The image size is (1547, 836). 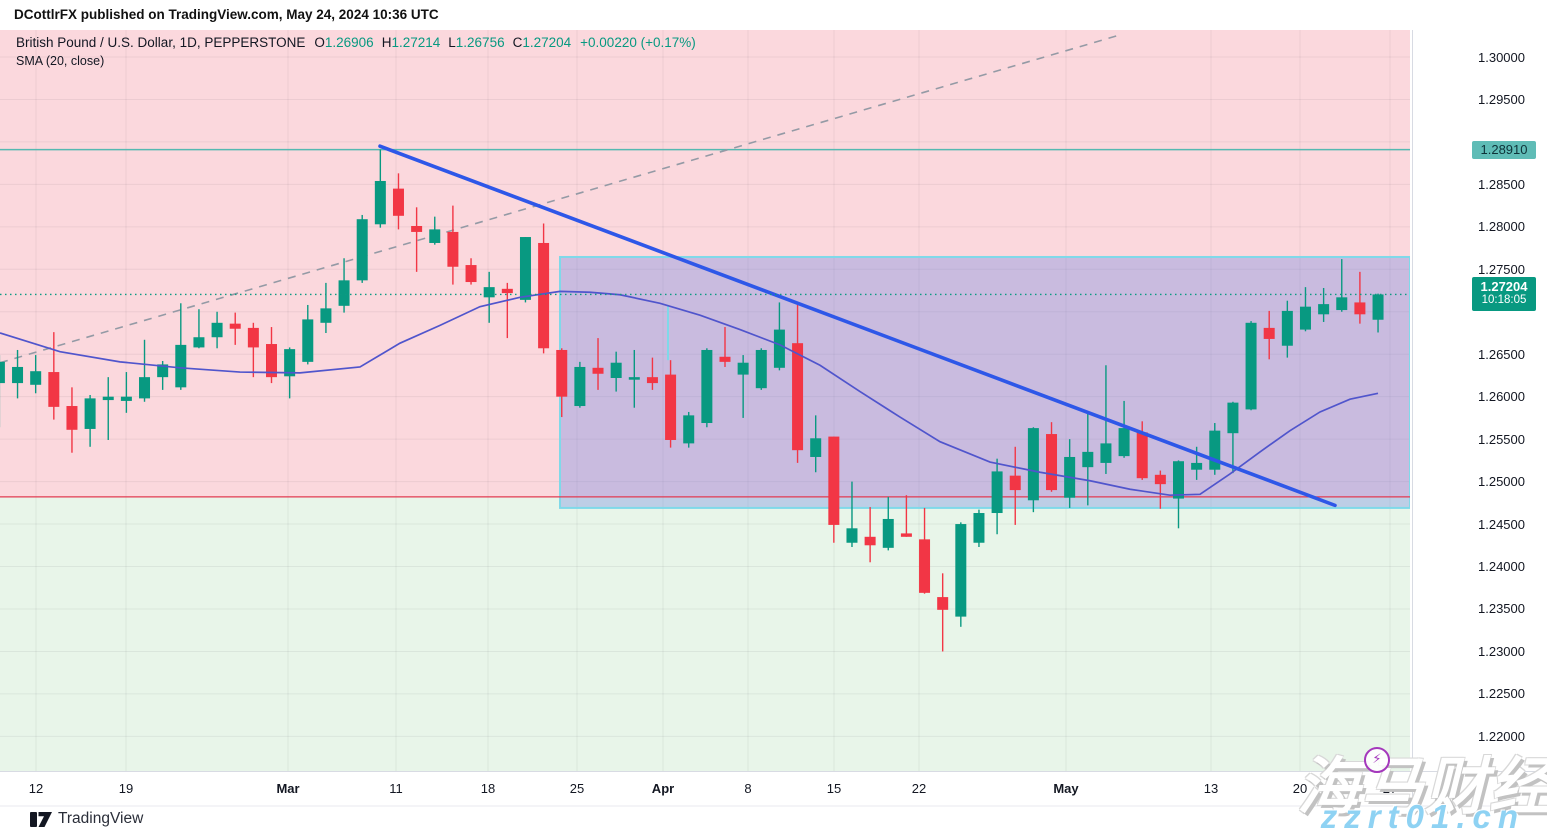 I want to click on price-tick-label: 1.22500, so click(x=1501, y=694).